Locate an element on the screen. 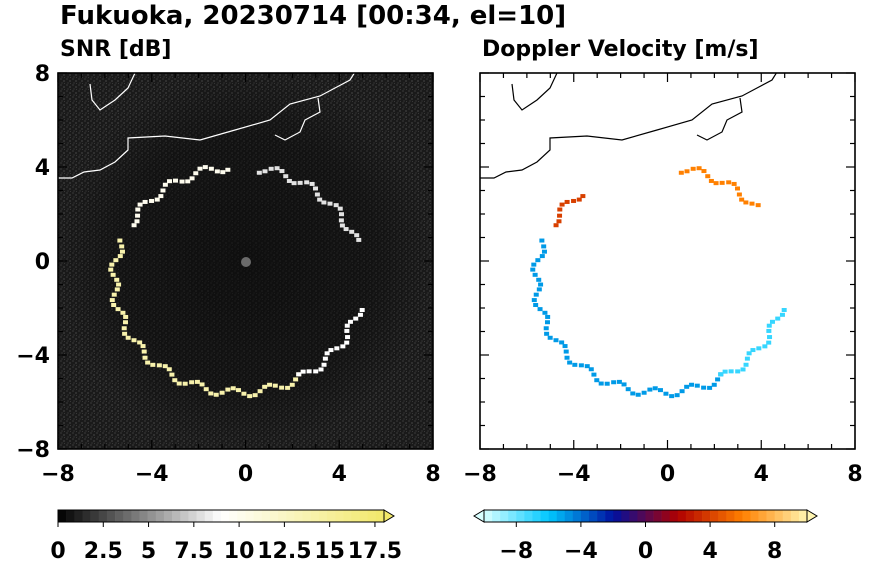 The width and height of the screenshot is (870, 570). doppler-colorbar-tick-label: −8 is located at coordinates (516, 551).